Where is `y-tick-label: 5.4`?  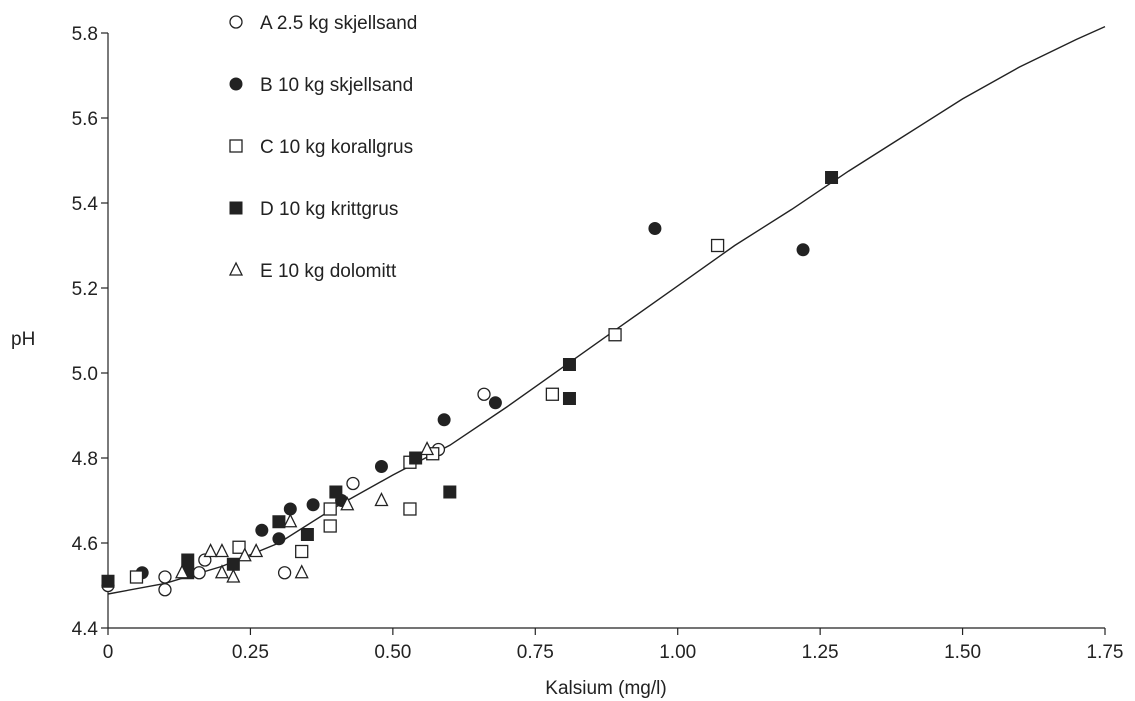 y-tick-label: 5.4 is located at coordinates (85, 204).